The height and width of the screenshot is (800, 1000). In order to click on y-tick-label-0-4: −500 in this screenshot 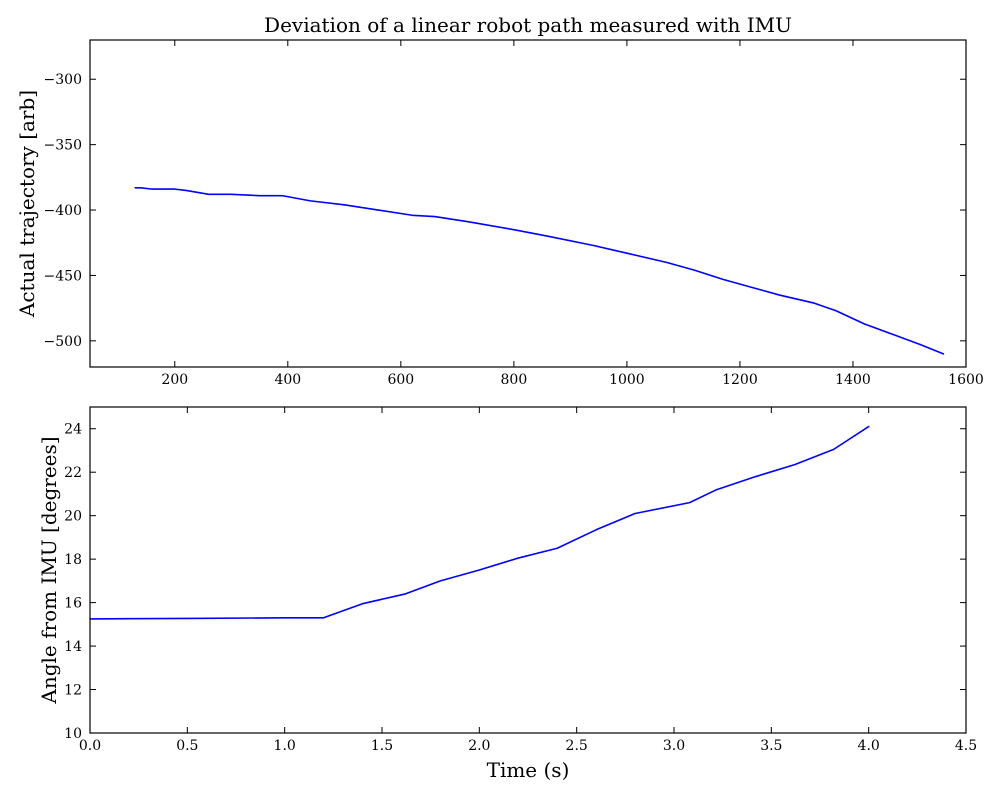, I will do `click(63, 342)`.